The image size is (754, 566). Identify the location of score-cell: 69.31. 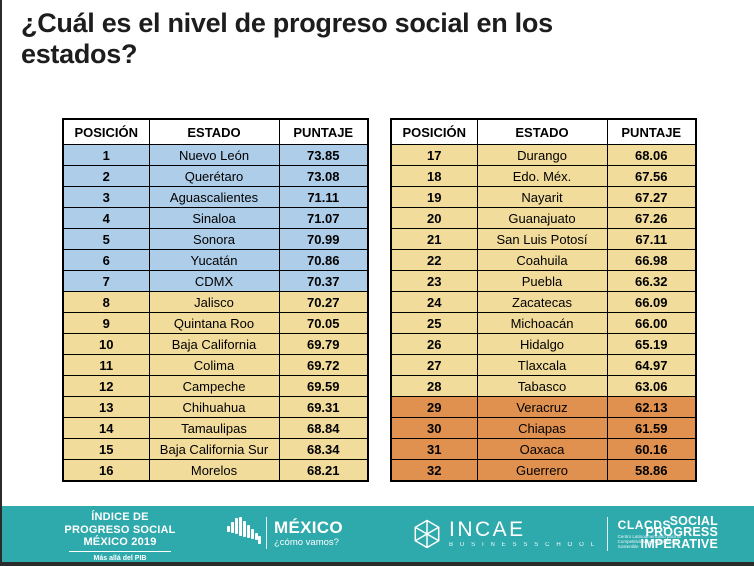
(323, 407).